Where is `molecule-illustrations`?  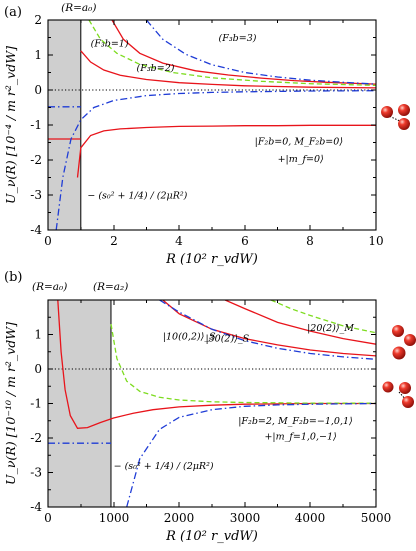
molecule-illustrations is located at coordinates (398, 256).